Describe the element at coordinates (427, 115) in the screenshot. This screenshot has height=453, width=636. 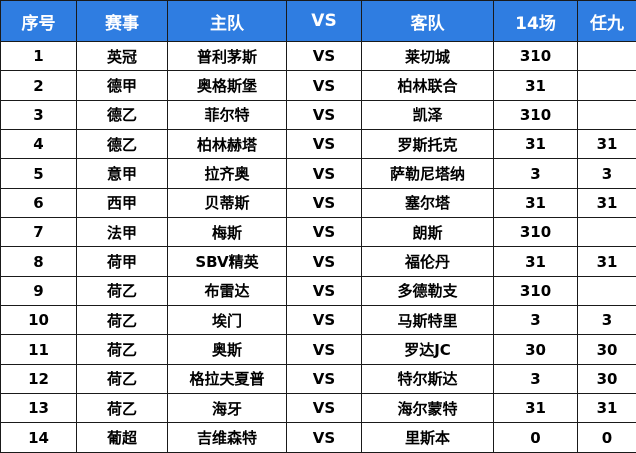
I see `cell-away-team: 凯泽` at that location.